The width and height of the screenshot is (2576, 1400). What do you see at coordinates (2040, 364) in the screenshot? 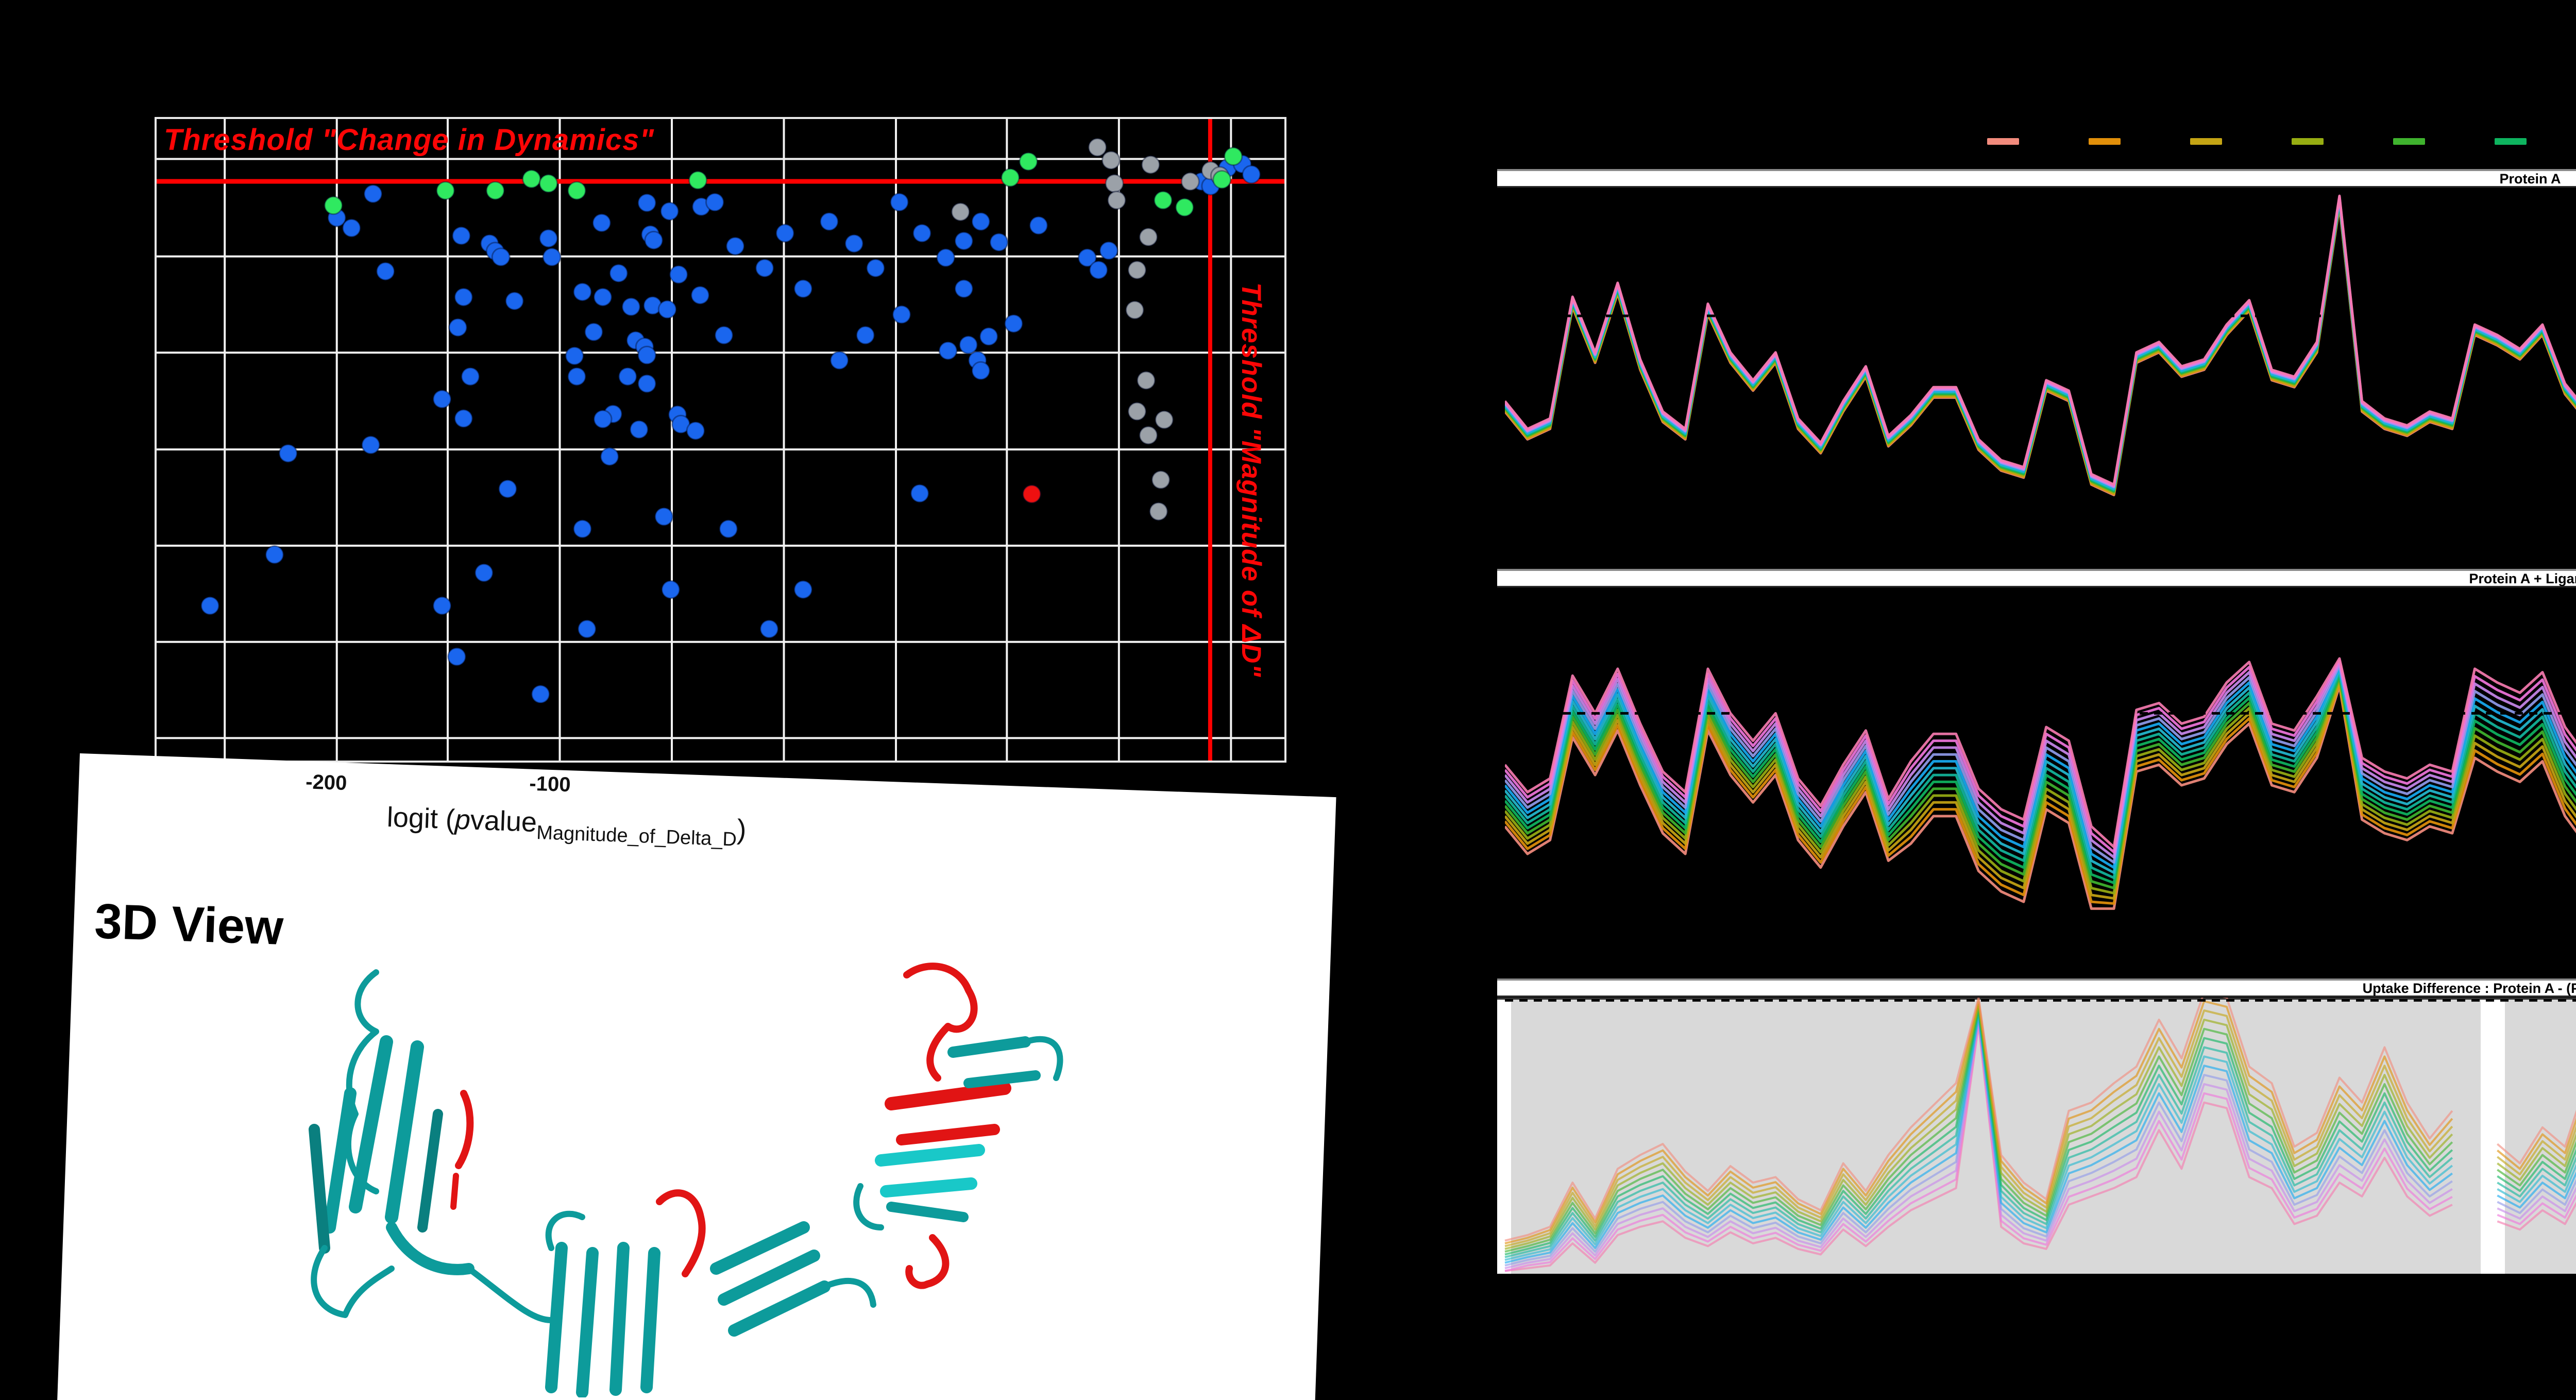
I see `uptake-chart-protein-a` at bounding box center [2040, 364].